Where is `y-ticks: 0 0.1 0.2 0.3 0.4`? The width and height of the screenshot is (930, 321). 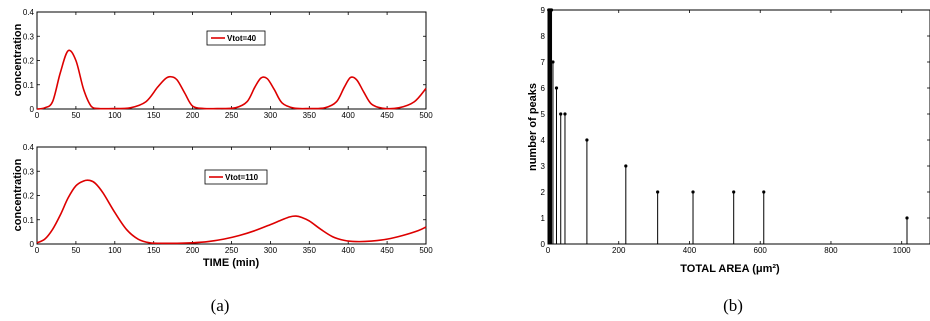
y-ticks: 0 0.1 0.2 0.3 0.4 is located at coordinates (224, 196).